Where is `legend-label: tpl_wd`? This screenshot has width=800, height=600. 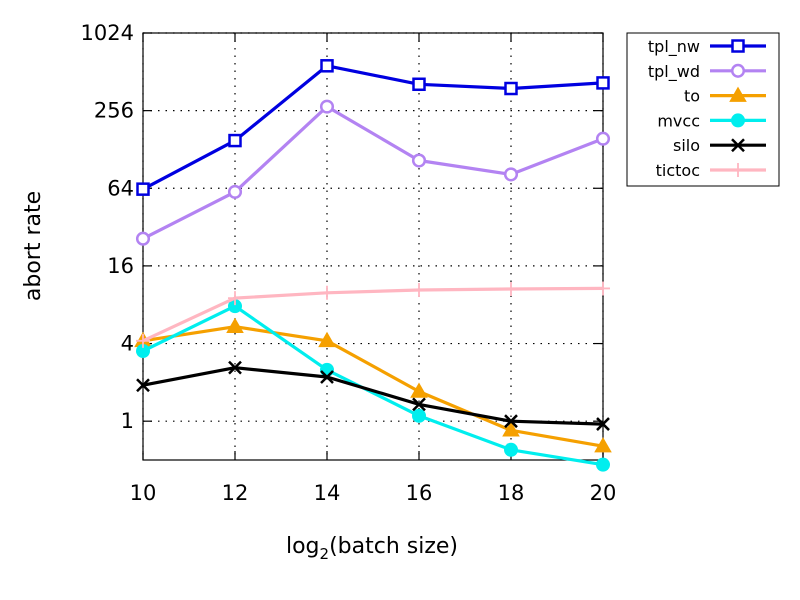
legend-label: tpl_wd is located at coordinates (674, 72).